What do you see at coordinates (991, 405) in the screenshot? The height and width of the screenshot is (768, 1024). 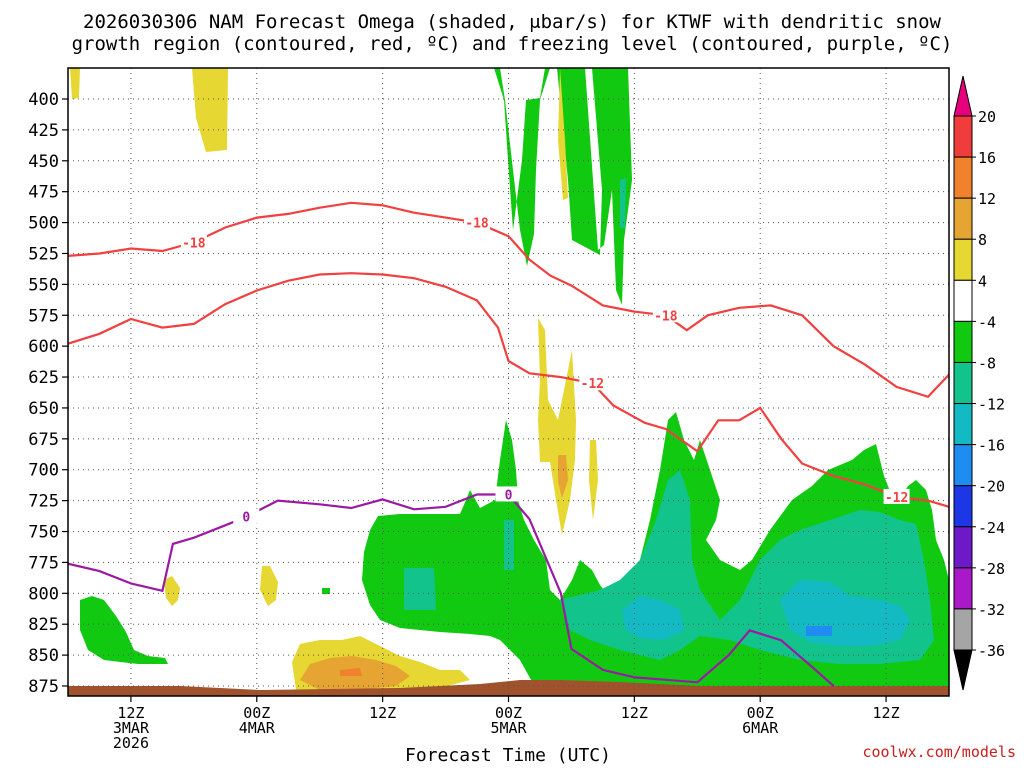 I see `colorbar-label: -12` at bounding box center [991, 405].